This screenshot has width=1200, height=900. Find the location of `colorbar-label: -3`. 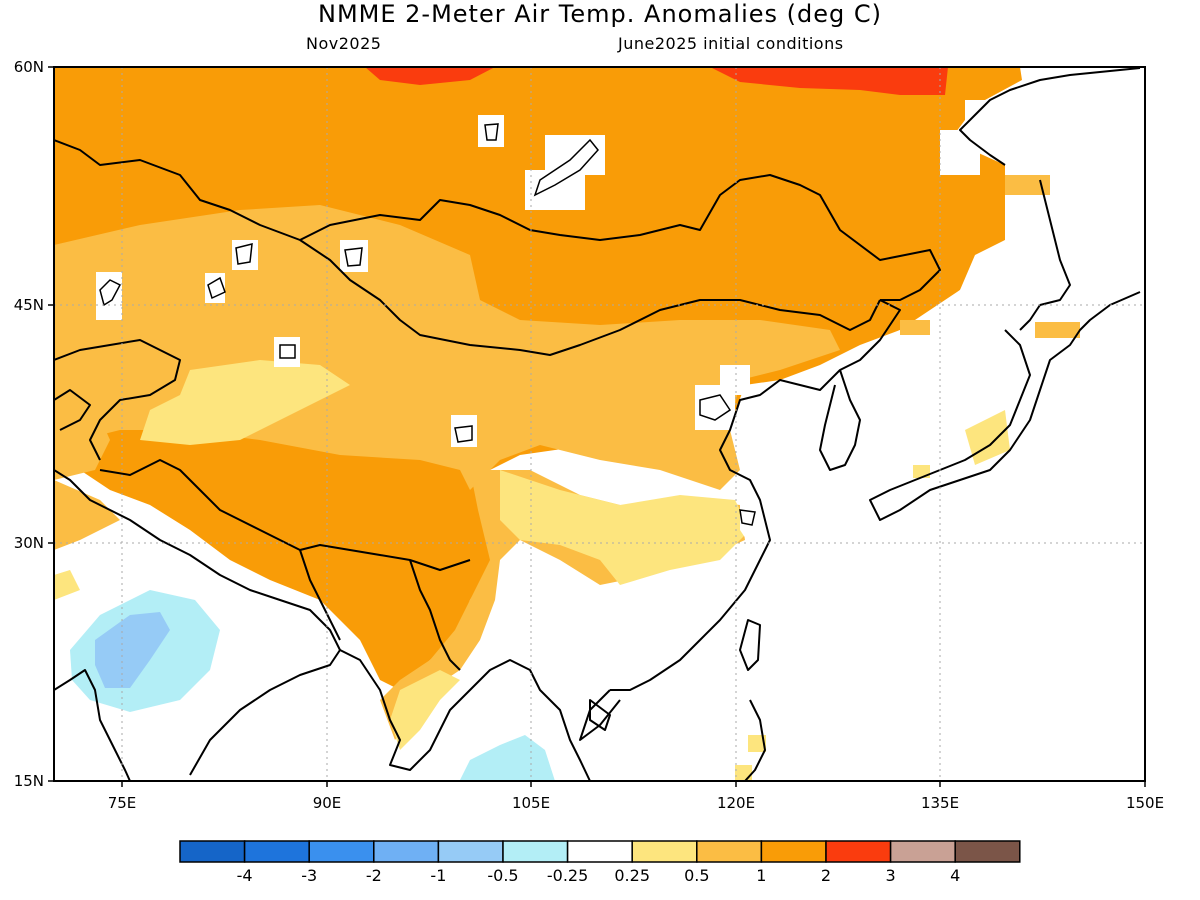

colorbar-label: -3 is located at coordinates (309, 875).